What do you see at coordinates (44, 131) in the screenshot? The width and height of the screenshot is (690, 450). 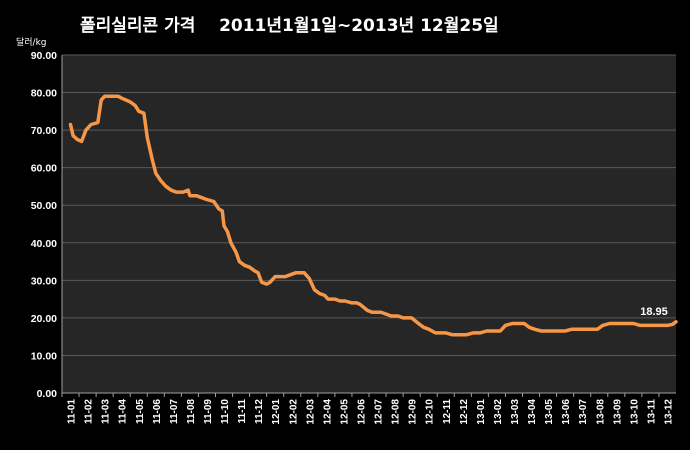 I see `y-tick-label: 70.00` at bounding box center [44, 131].